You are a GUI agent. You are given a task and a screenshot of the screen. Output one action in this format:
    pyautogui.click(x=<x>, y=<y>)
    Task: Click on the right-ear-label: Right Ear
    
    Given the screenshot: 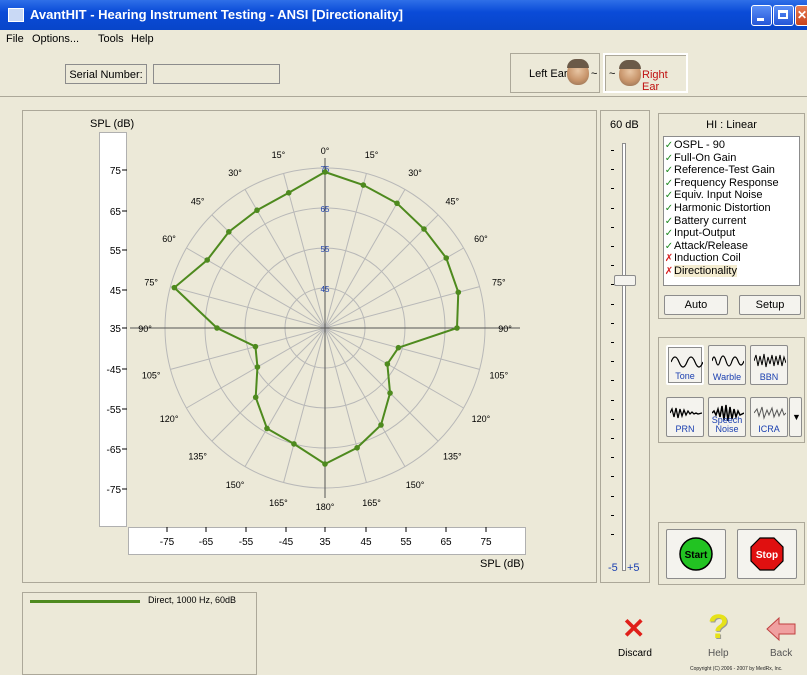 What is the action you would take?
    pyautogui.click(x=655, y=81)
    